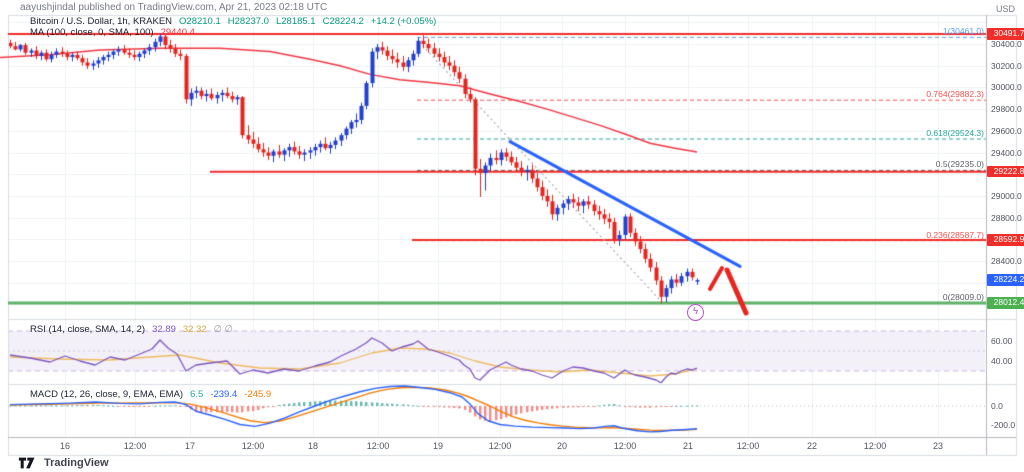 The image size is (1024, 472). I want to click on price-axis-label: 29800.0, so click(1006, 109).